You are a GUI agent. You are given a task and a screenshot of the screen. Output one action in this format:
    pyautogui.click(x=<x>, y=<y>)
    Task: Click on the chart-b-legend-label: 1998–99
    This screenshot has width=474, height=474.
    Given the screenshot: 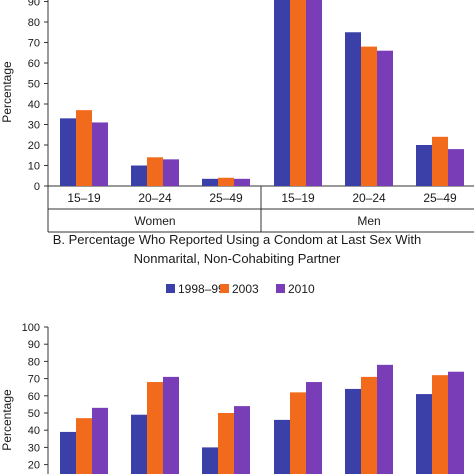 What is the action you would take?
    pyautogui.click(x=201, y=289)
    